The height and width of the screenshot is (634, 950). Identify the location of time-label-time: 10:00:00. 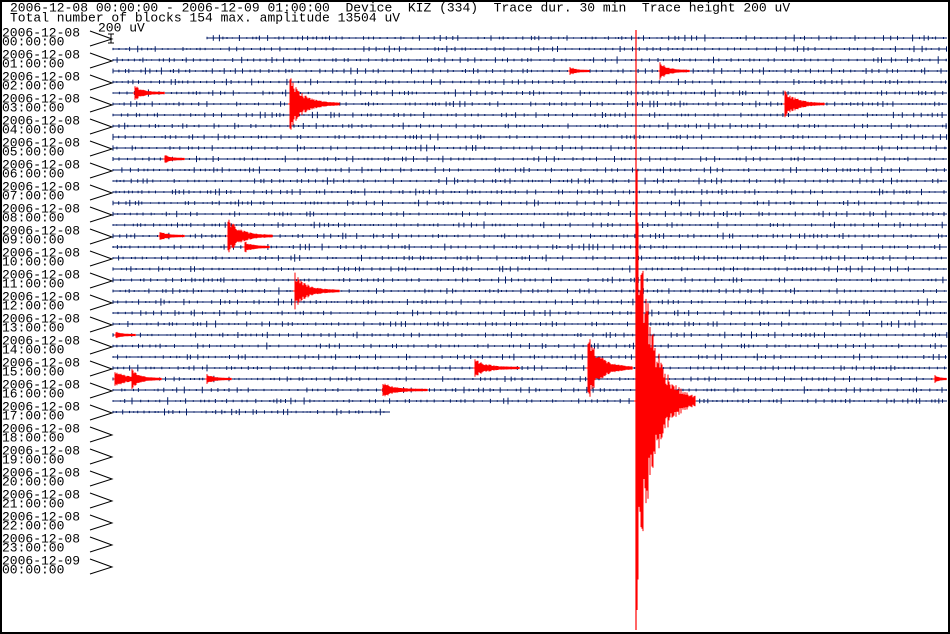
(33, 261).